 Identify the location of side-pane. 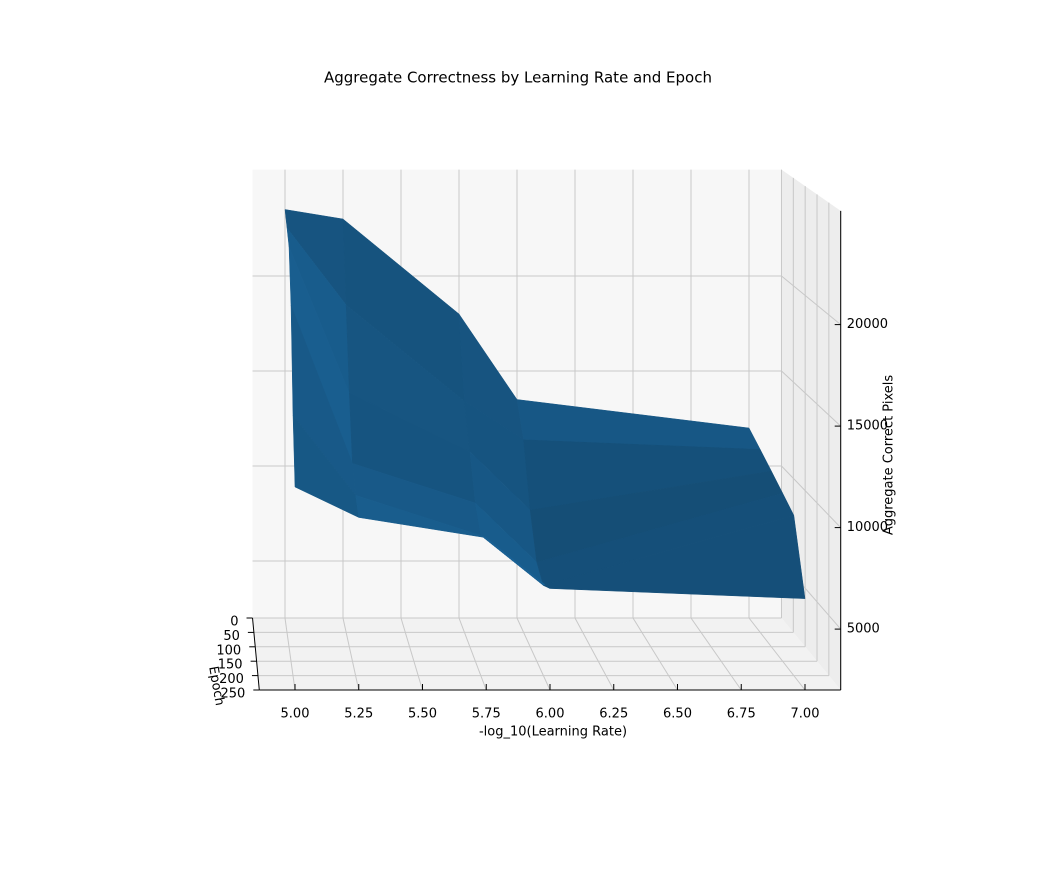
(811, 430).